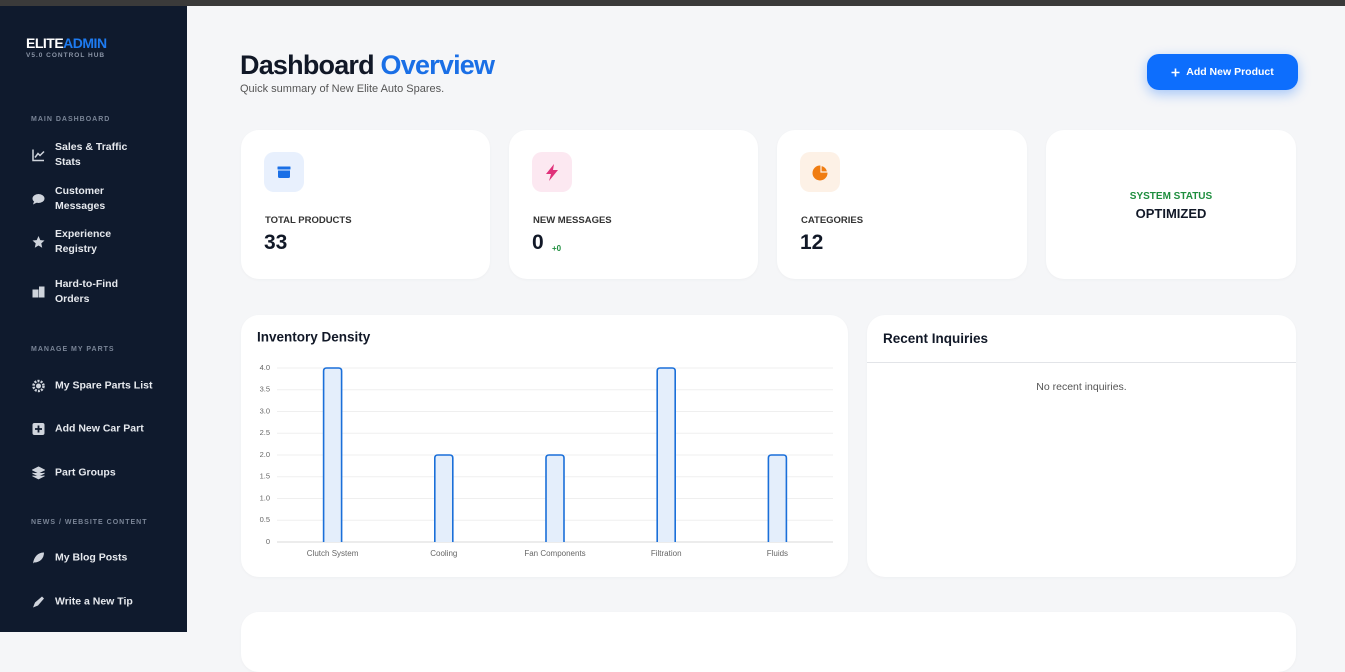  What do you see at coordinates (1081, 362) in the screenshot?
I see `divider` at bounding box center [1081, 362].